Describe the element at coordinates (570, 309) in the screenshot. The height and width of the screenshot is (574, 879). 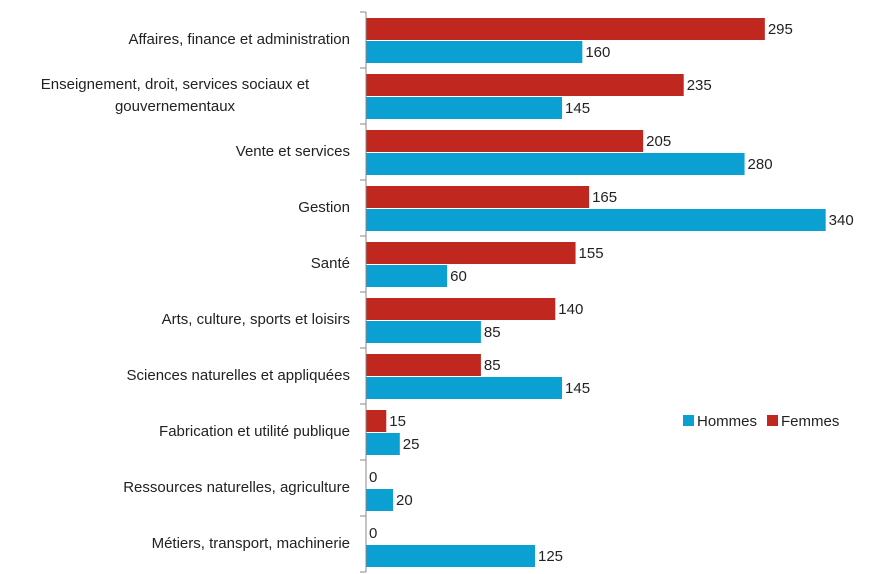
I see `value-label: 140` at that location.